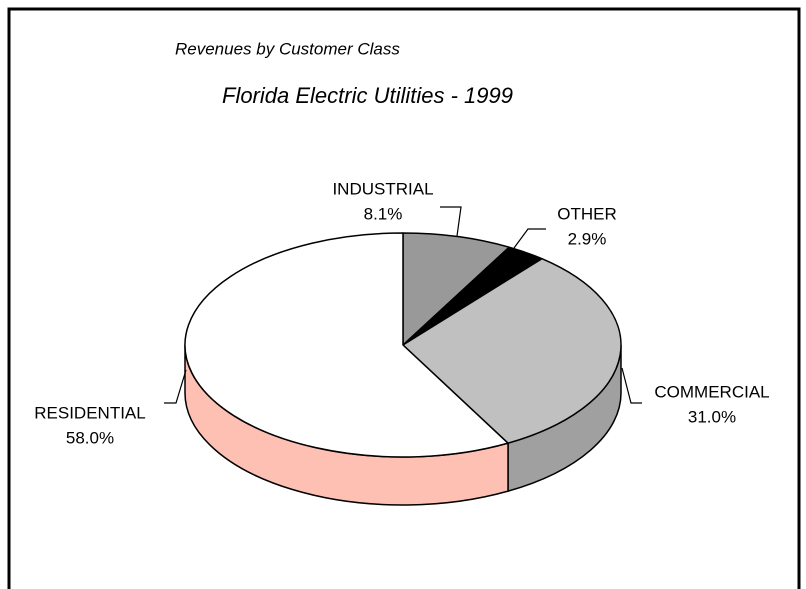 This screenshot has width=806, height=589. What do you see at coordinates (287, 48) in the screenshot?
I see `chart-title: Revenues by Customer Class` at bounding box center [287, 48].